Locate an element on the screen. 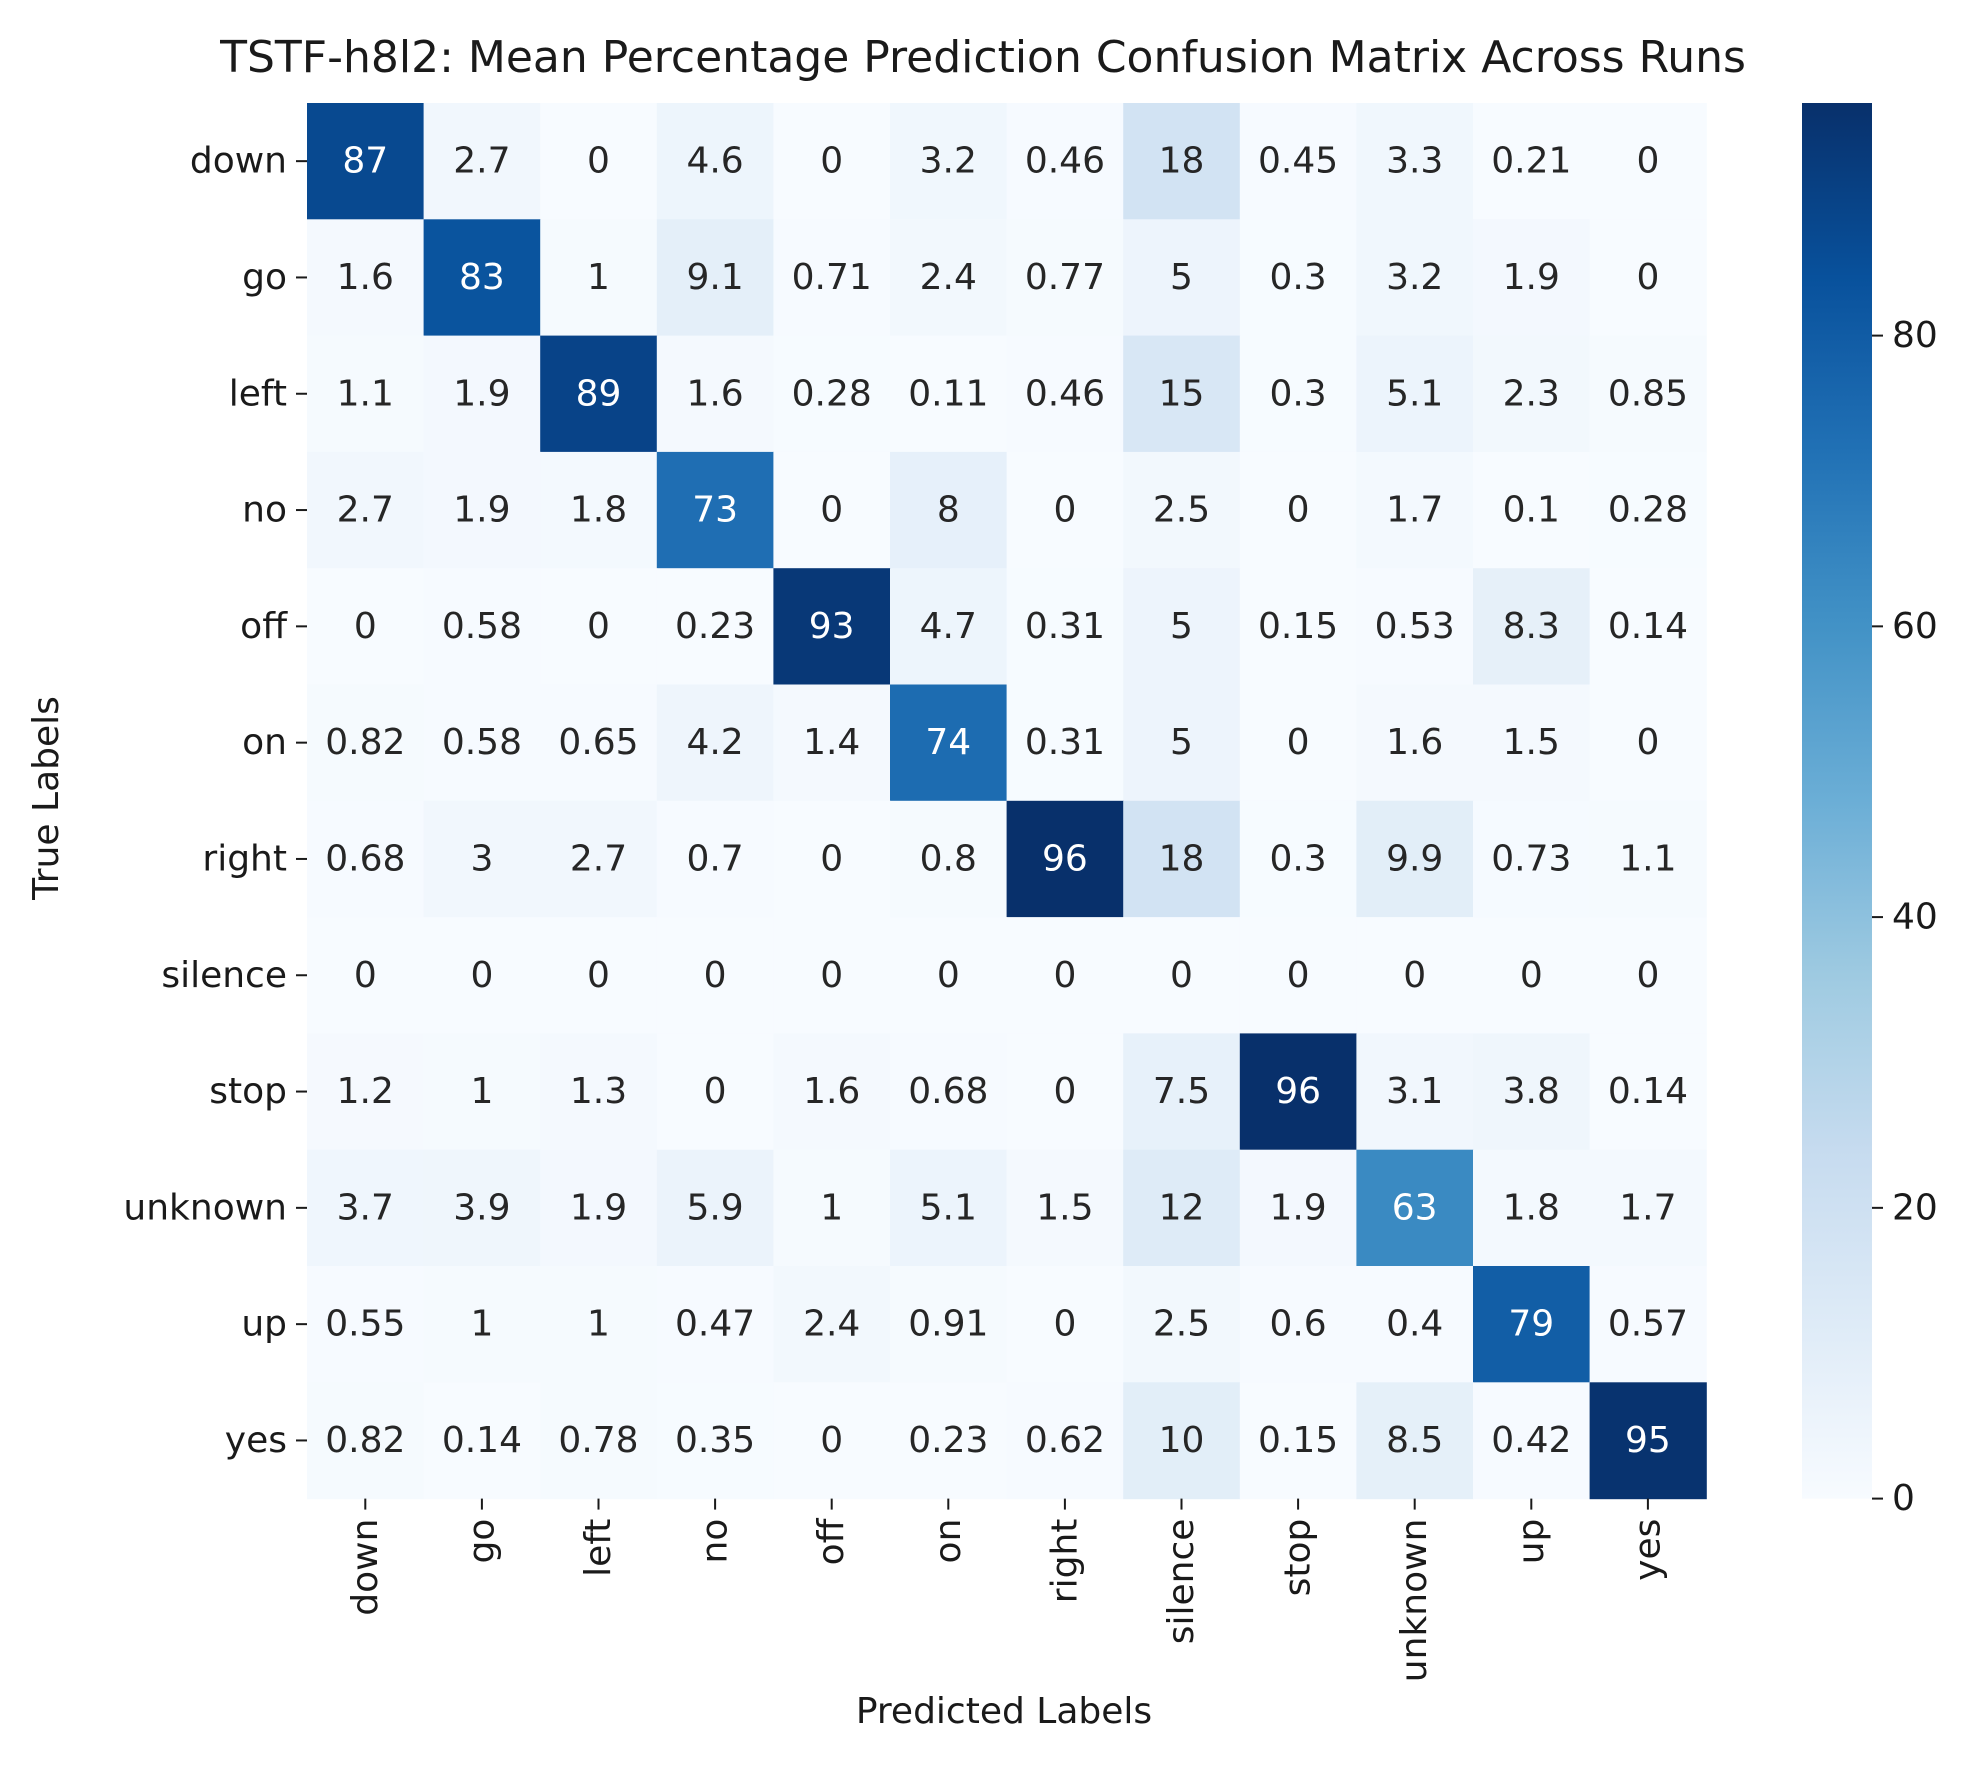 The height and width of the screenshot is (1785, 1967). cell-right-no is located at coordinates (715, 859).